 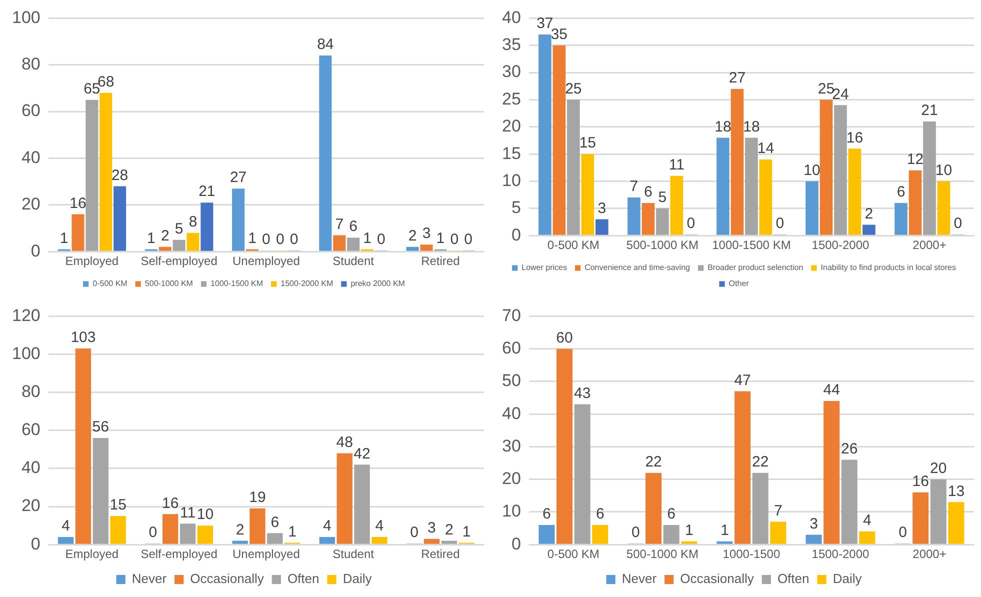 I want to click on legend-label: Inability to find products in local stores, so click(x=888, y=267).